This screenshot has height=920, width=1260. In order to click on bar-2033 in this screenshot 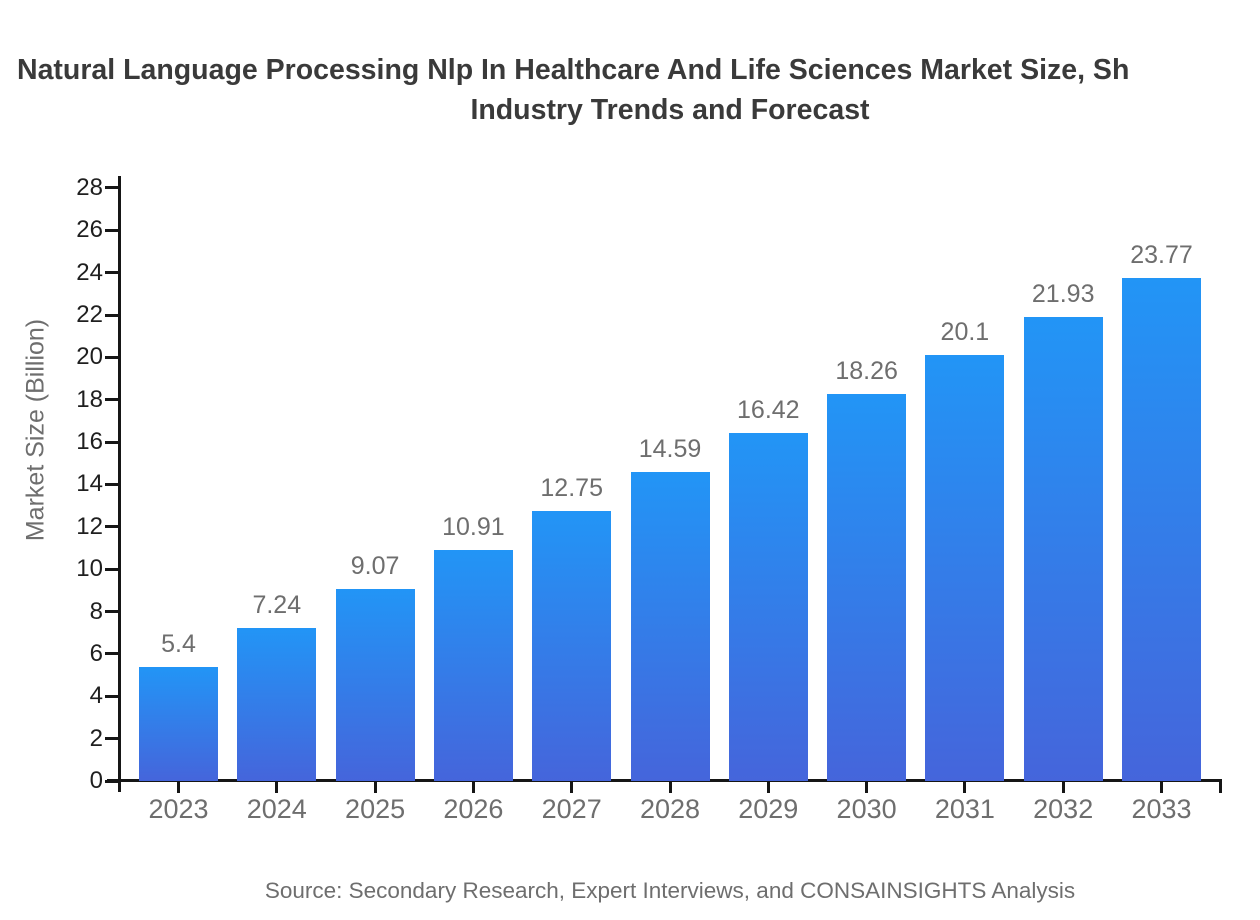, I will do `click(1161, 529)`.